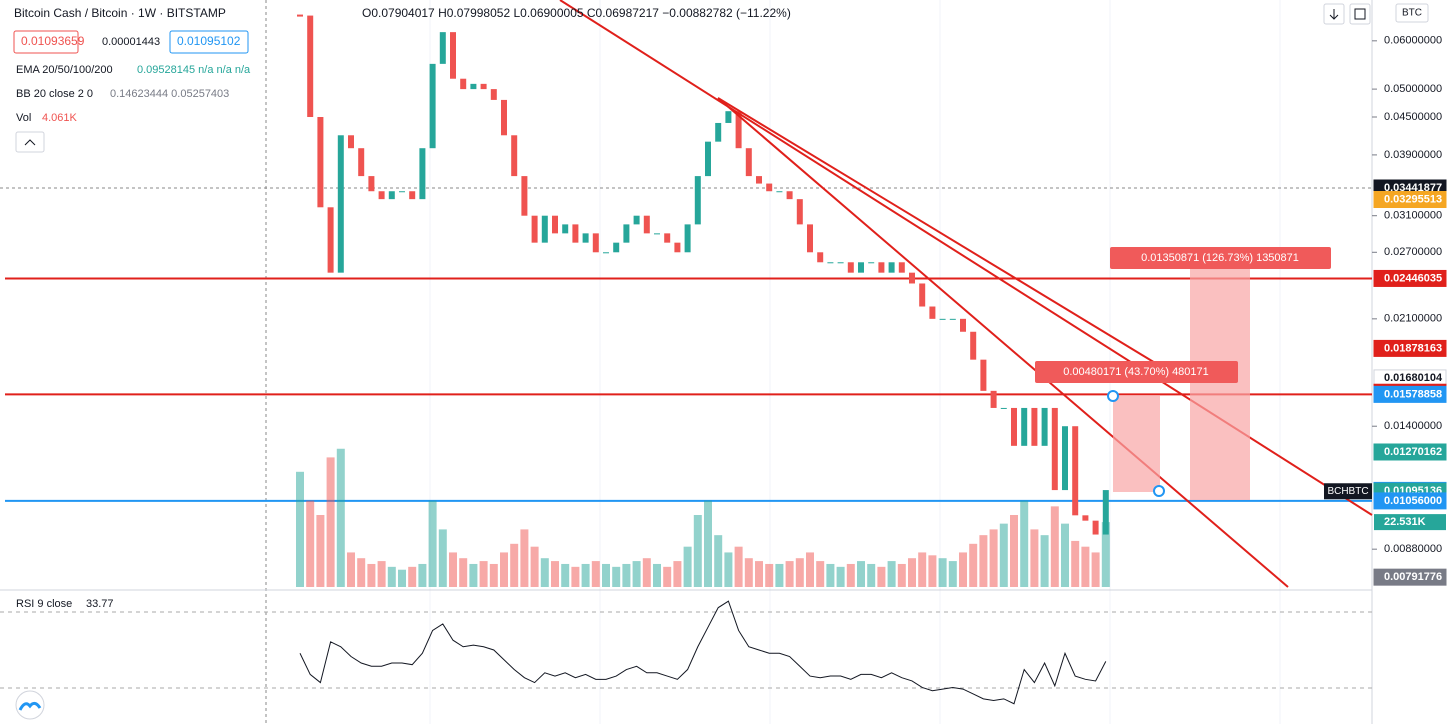 The height and width of the screenshot is (724, 1453). What do you see at coordinates (23, 118) in the screenshot?
I see `indicator-name: Vol` at bounding box center [23, 118].